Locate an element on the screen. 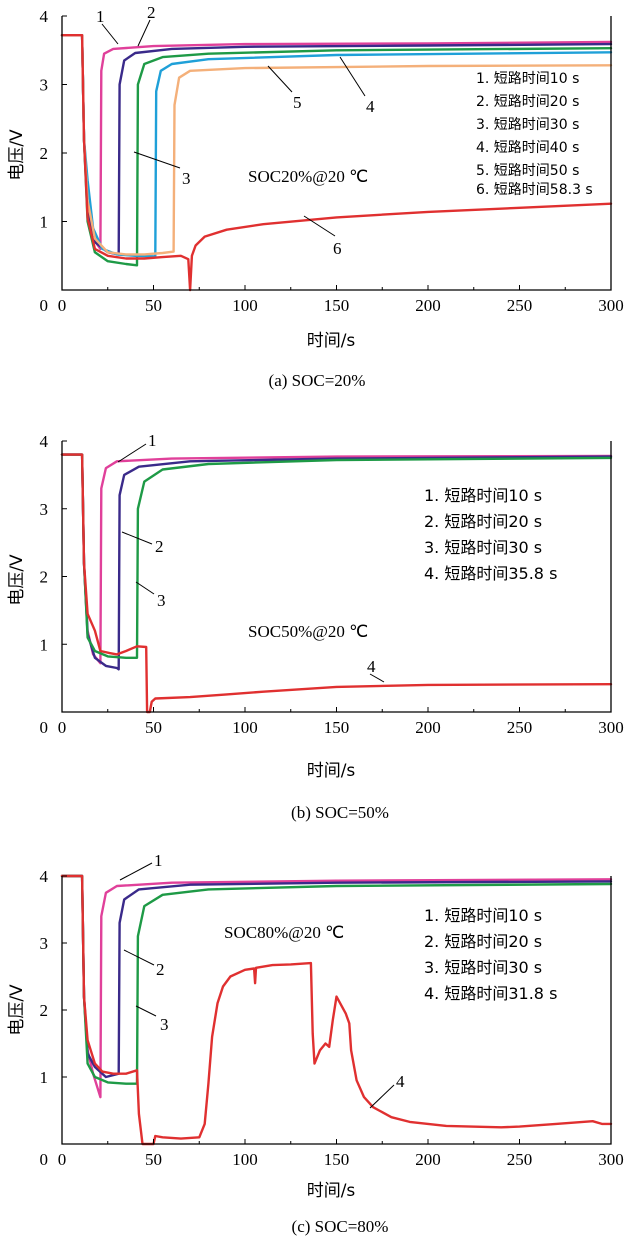  condition-annotation: SOC50%@20 ℃ is located at coordinates (308, 631).